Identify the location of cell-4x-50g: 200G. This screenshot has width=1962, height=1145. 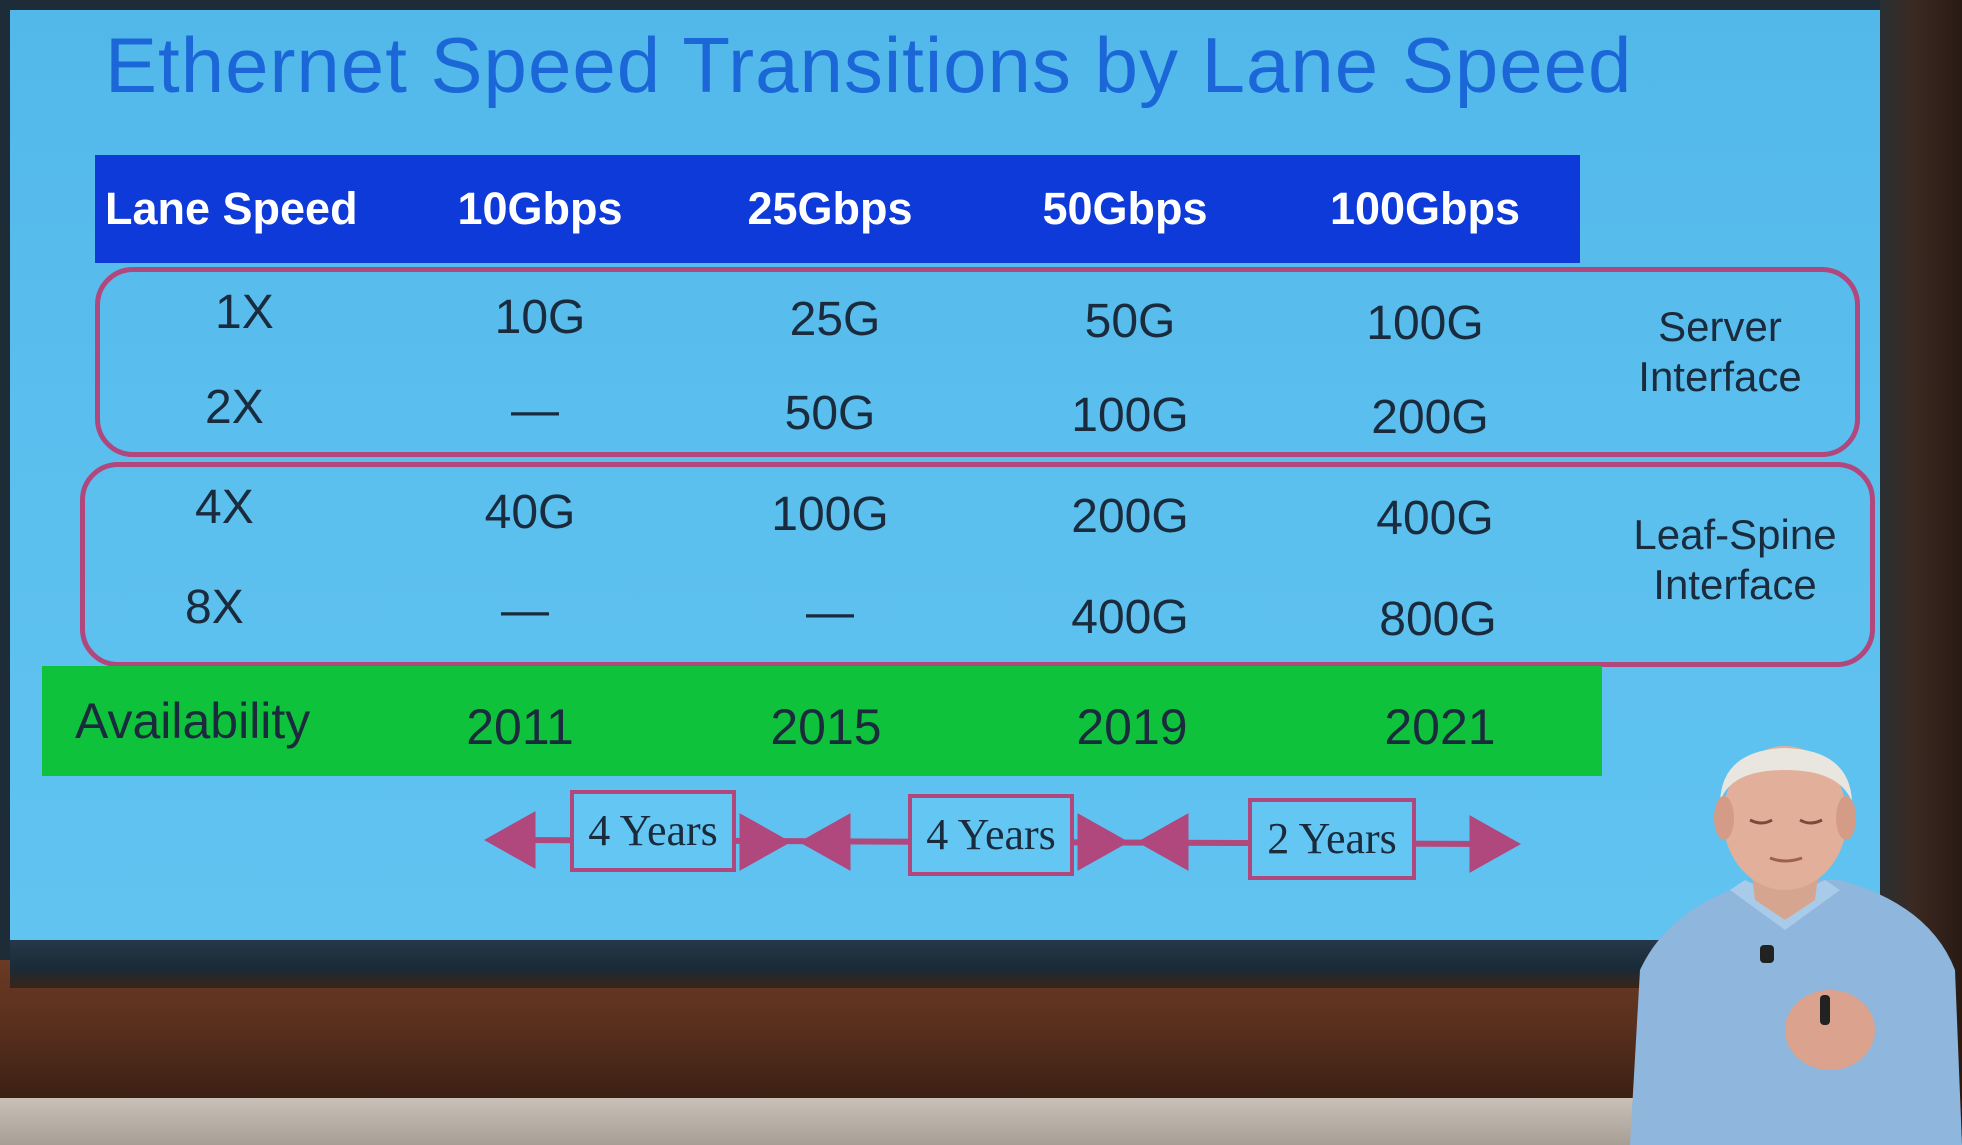
(1130, 516).